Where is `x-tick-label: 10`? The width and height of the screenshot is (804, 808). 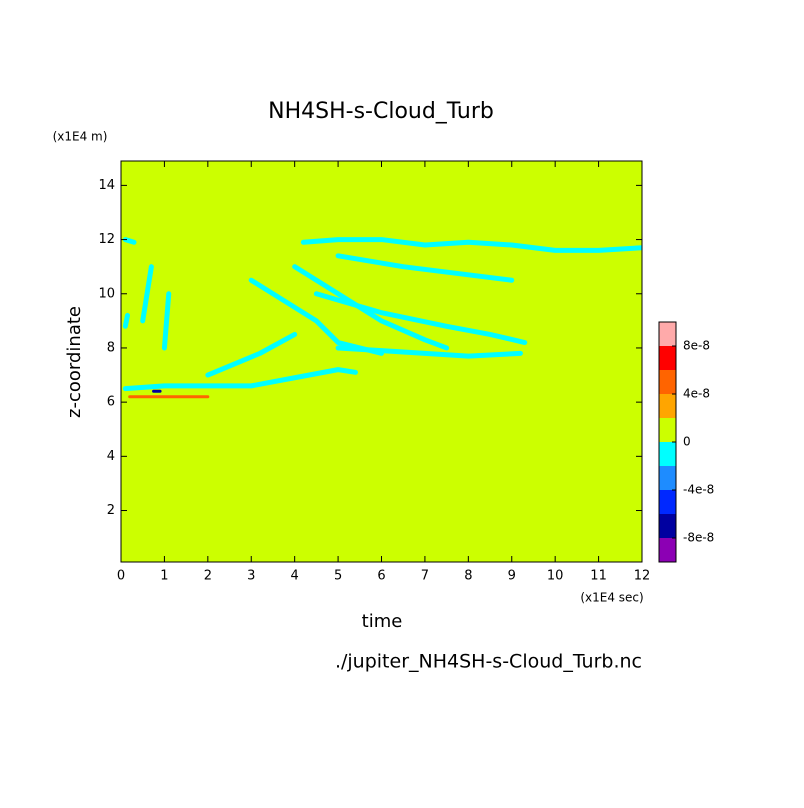
x-tick-label: 10 is located at coordinates (555, 576).